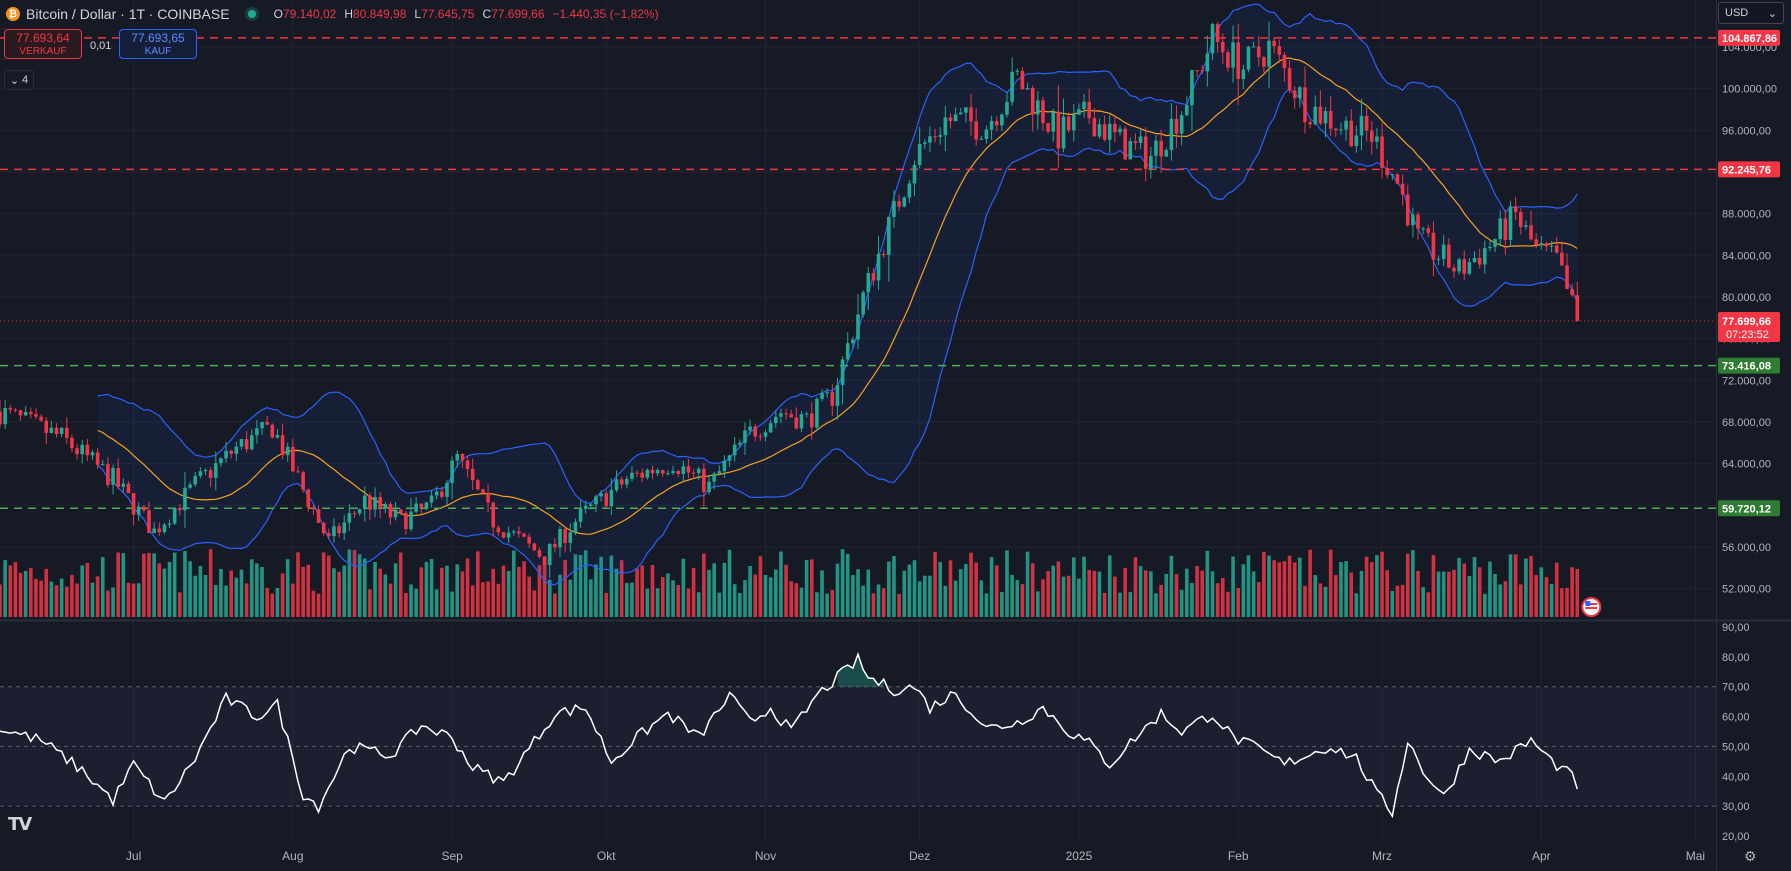 The image size is (1791, 871). What do you see at coordinates (1591, 607) in the screenshot?
I see `us-events-flag-icon` at bounding box center [1591, 607].